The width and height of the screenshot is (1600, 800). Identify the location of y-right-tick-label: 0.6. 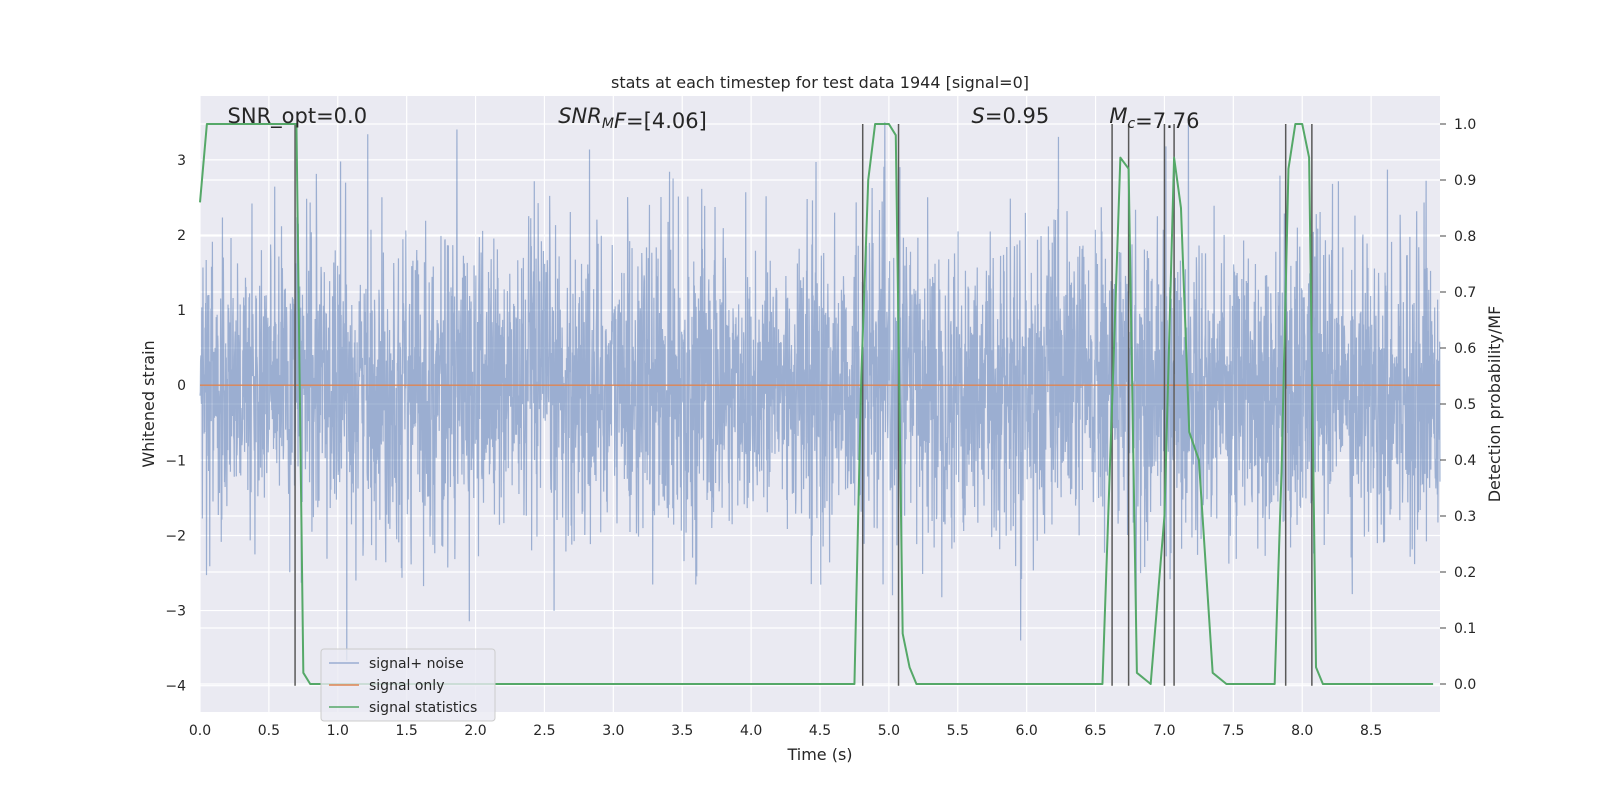
(1465, 349).